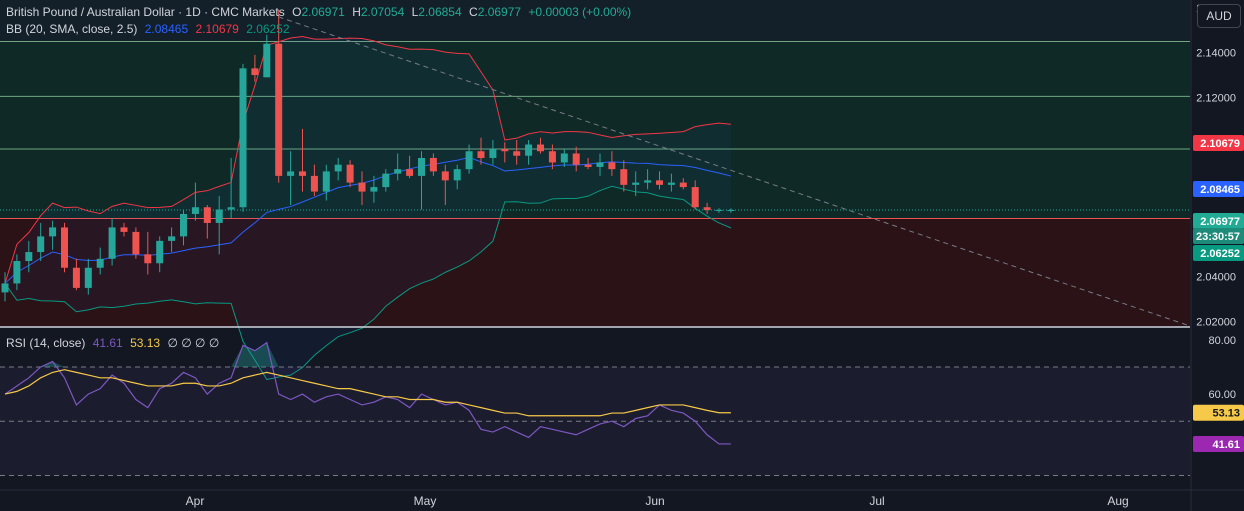 The image size is (1244, 511). Describe the element at coordinates (114, 343) in the screenshot. I see `rsi-legend: RSI (14, close) 41.61 53.13 ∅ ∅ ∅ ∅` at that location.